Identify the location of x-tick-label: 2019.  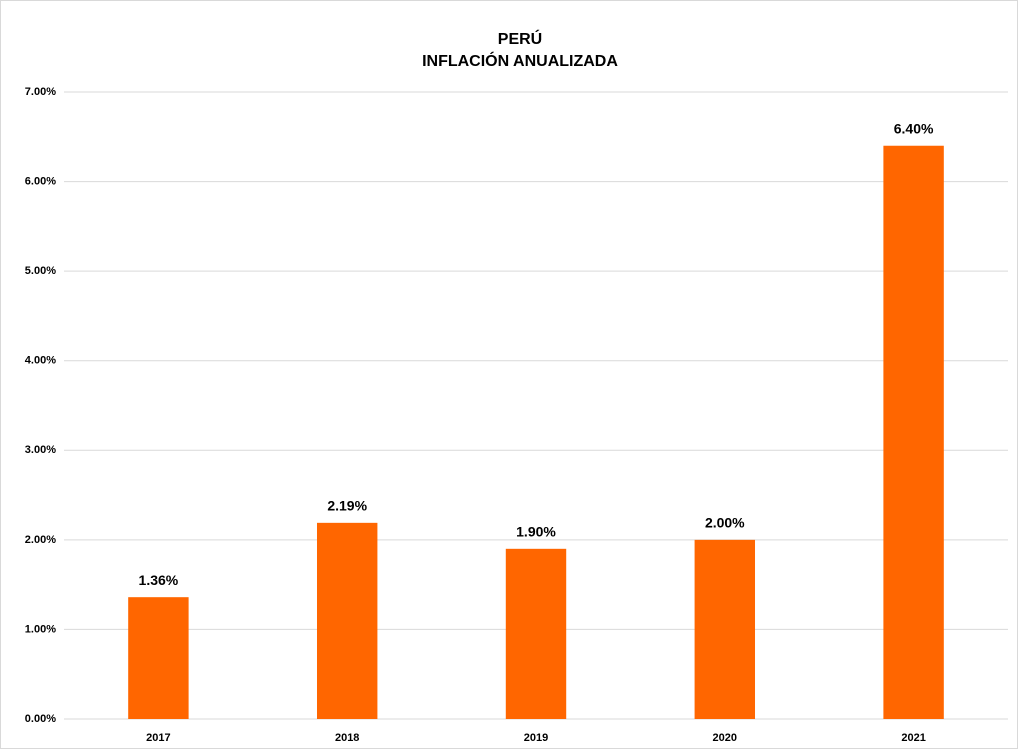
(536, 738).